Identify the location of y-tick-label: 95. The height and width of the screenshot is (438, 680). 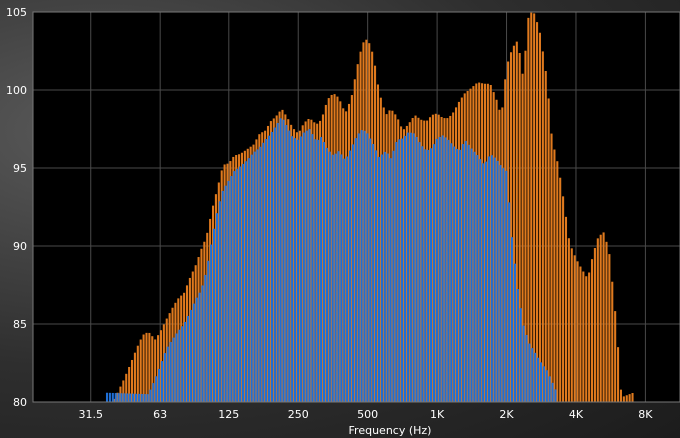
(20, 168).